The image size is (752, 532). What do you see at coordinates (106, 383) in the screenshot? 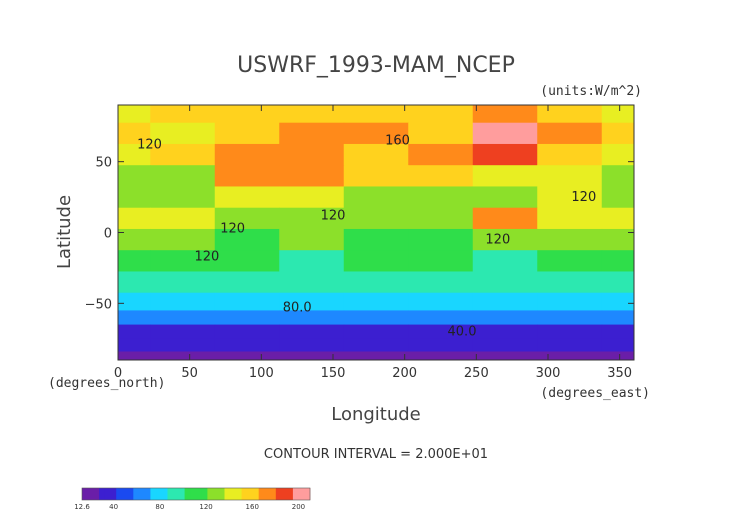
I see `y-units-label: (degrees_north)` at bounding box center [106, 383].